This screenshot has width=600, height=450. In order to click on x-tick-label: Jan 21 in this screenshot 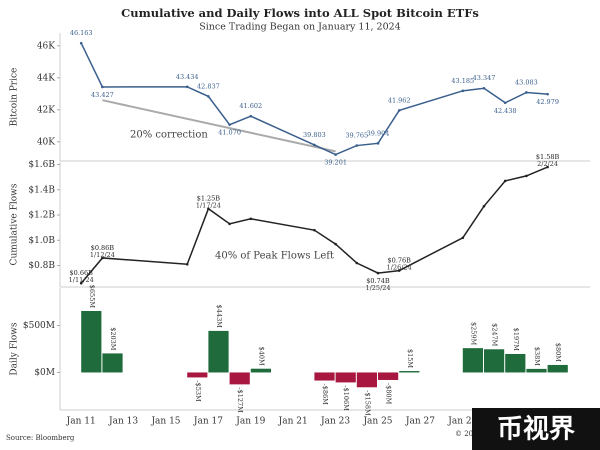, I will do `click(293, 422)`.